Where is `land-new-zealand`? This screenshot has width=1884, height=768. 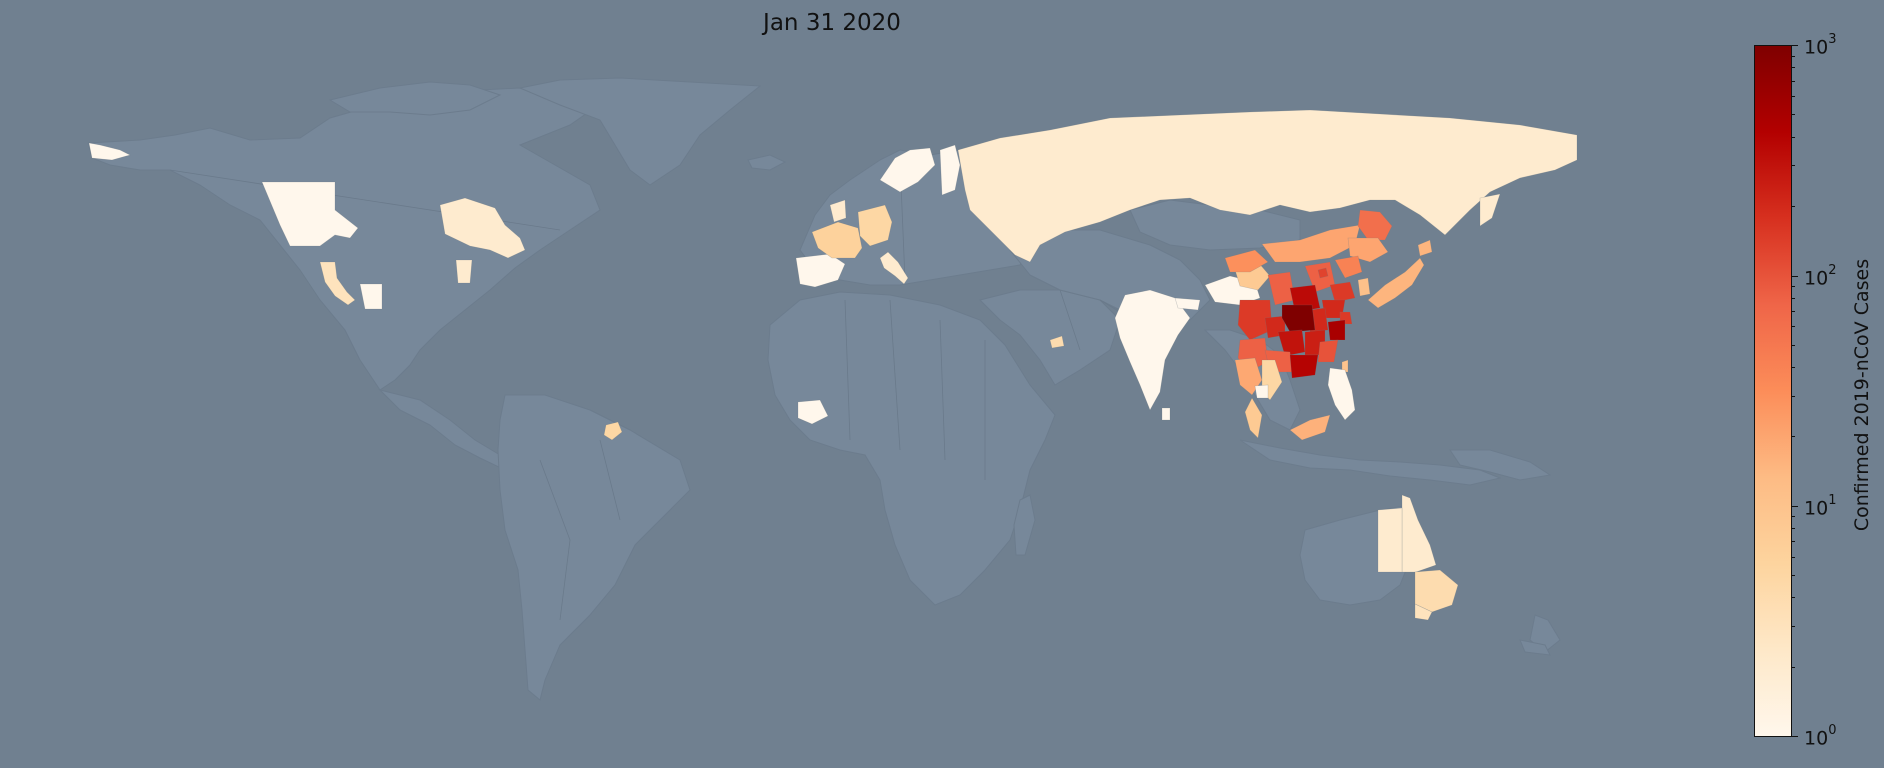 land-new-zealand is located at coordinates (1545, 633).